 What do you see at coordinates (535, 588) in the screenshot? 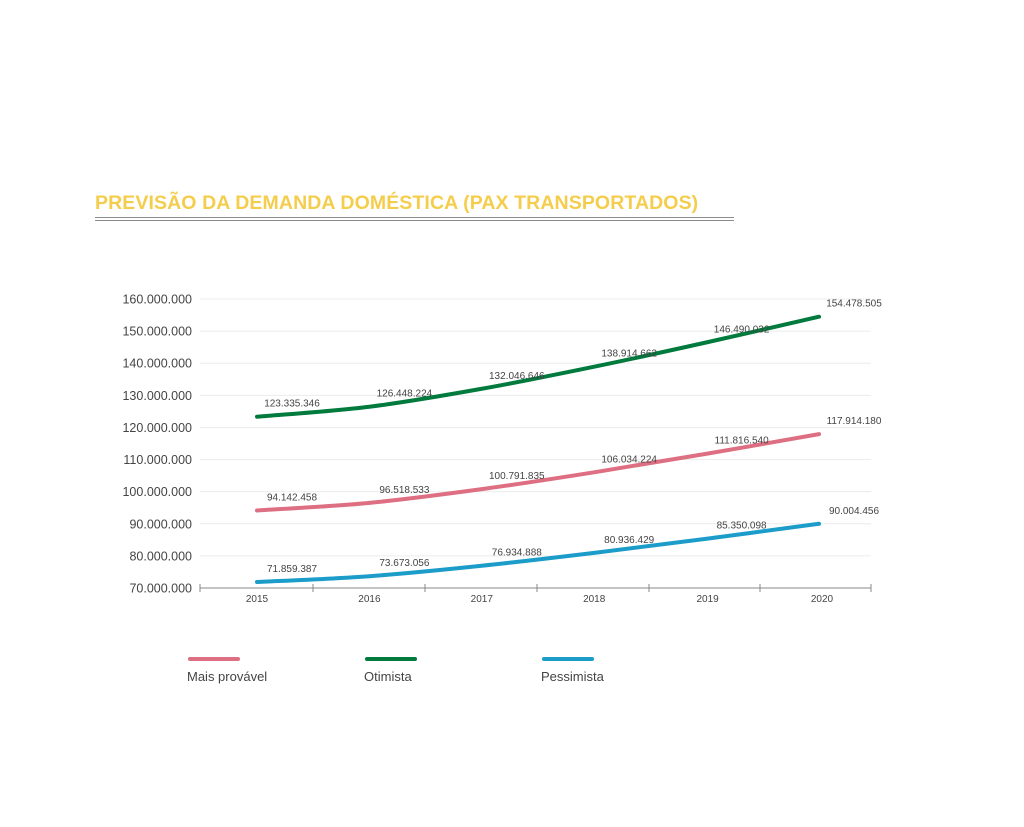
I see `x-axis` at bounding box center [535, 588].